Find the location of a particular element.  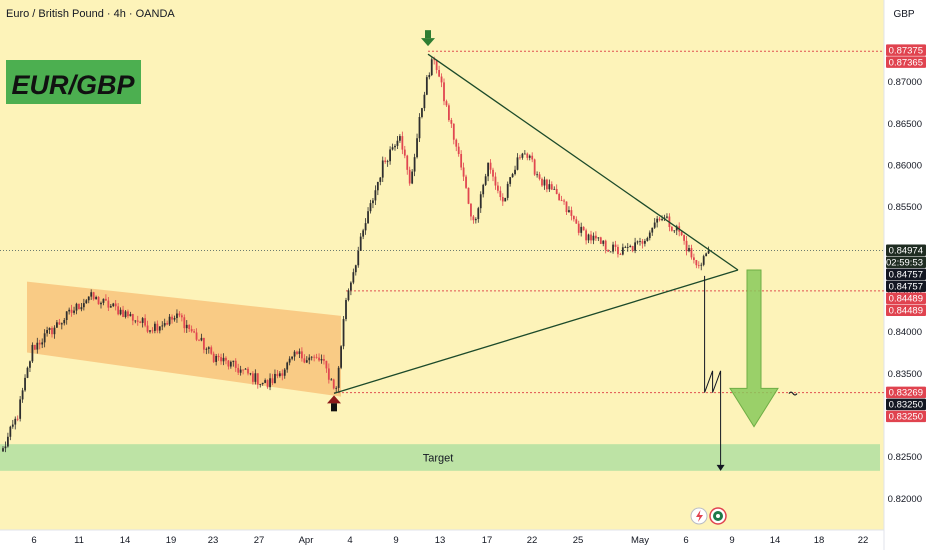

symbol-badge-background is located at coordinates (73, 82).